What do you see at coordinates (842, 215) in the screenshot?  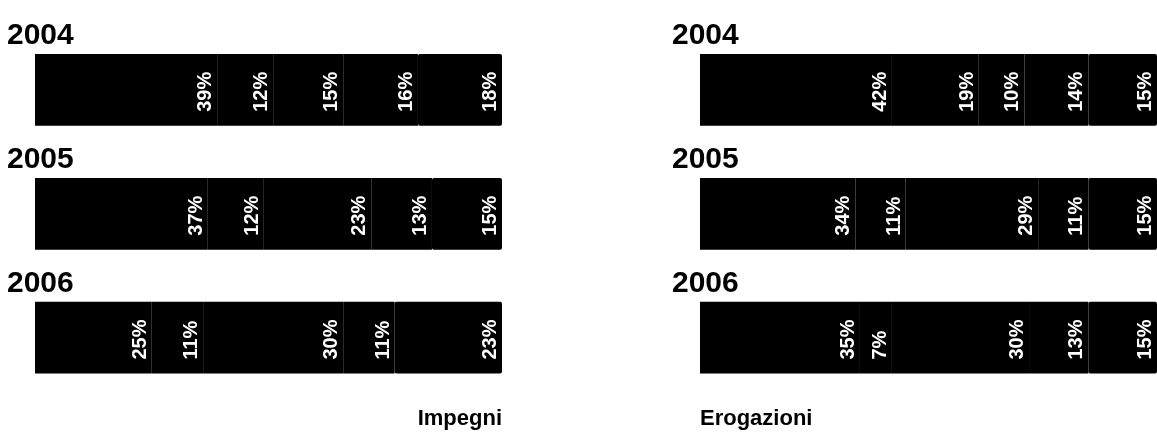 I see `data-label: 34%` at bounding box center [842, 215].